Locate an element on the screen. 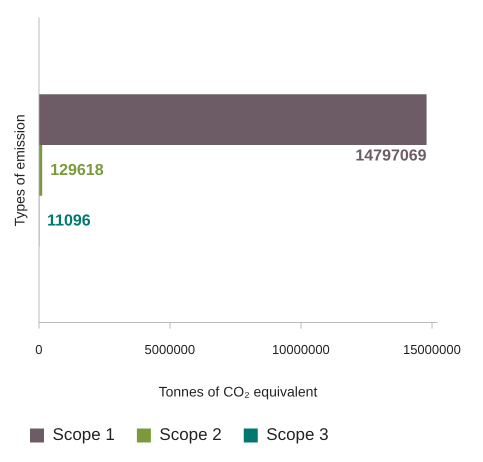 Image resolution: width=483 pixels, height=462 pixels. data-label: 14797069 is located at coordinates (391, 155).